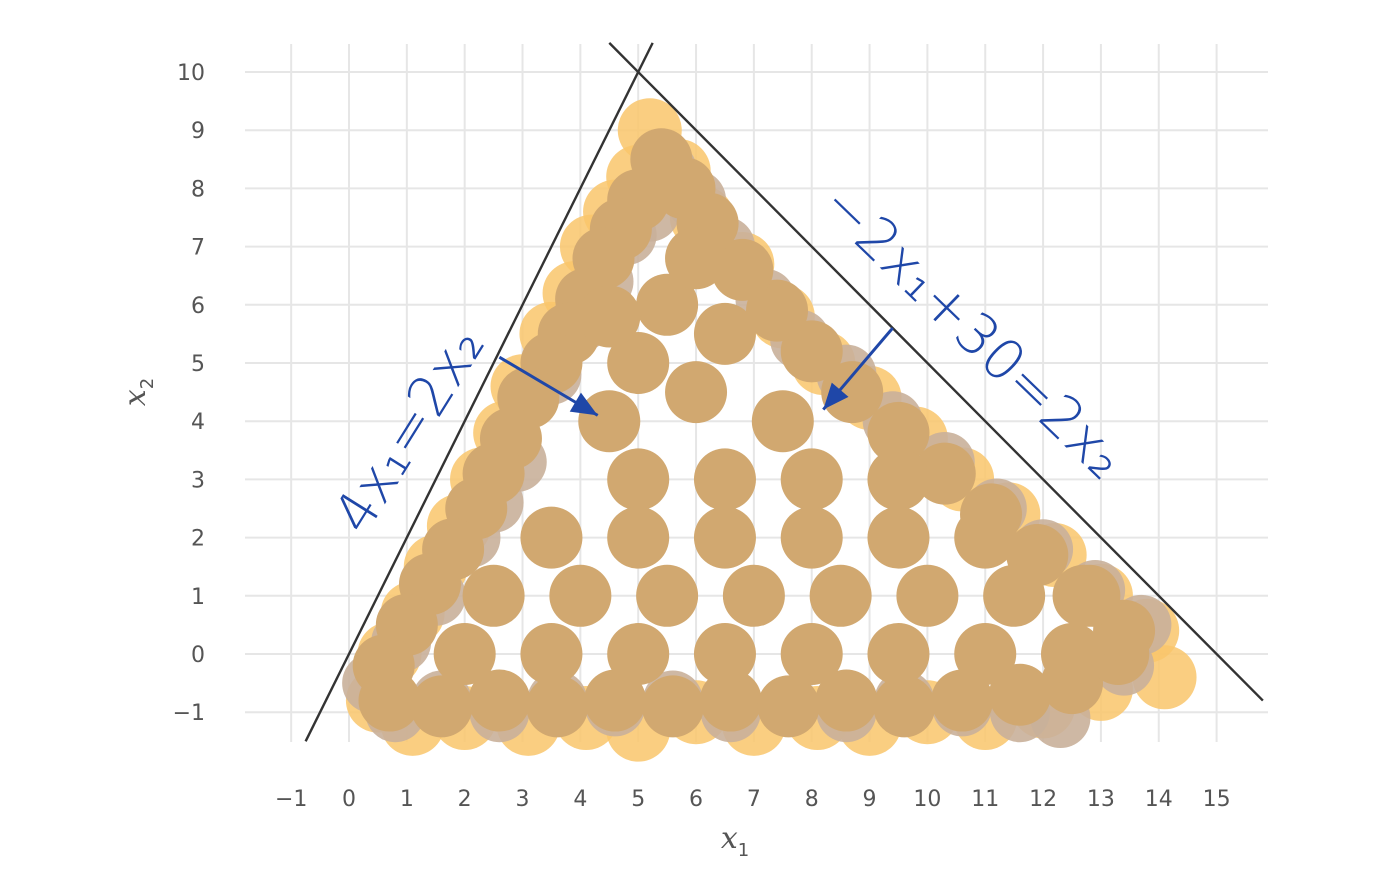 This screenshot has width=1400, height=879. I want to click on x-tick-label: 7, so click(754, 799).